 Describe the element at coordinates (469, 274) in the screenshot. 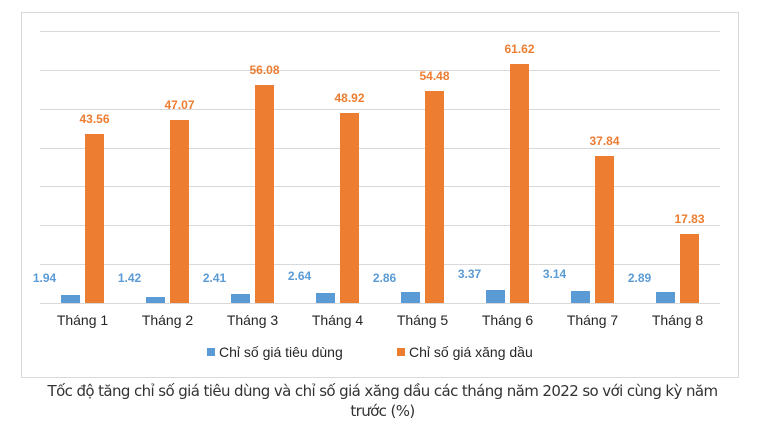

I see `data-label: 3.37` at that location.